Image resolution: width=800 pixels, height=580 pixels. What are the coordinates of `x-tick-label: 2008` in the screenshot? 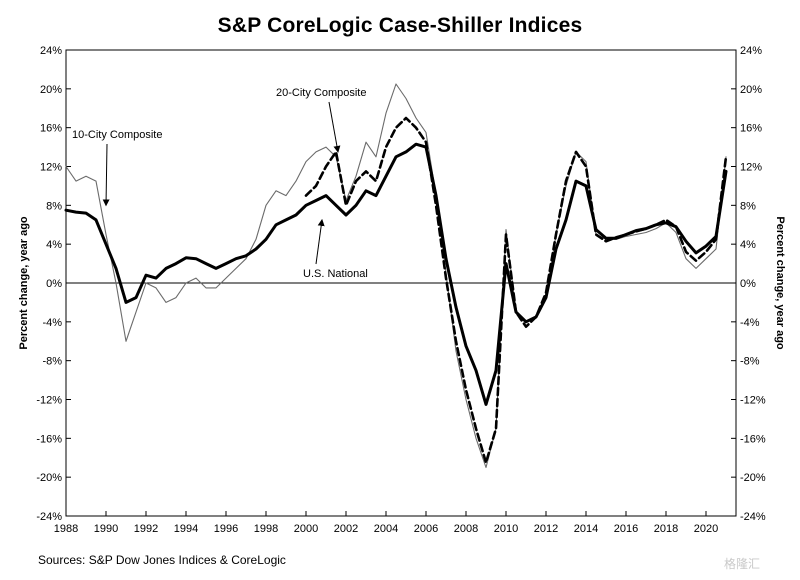 It's located at (466, 529).